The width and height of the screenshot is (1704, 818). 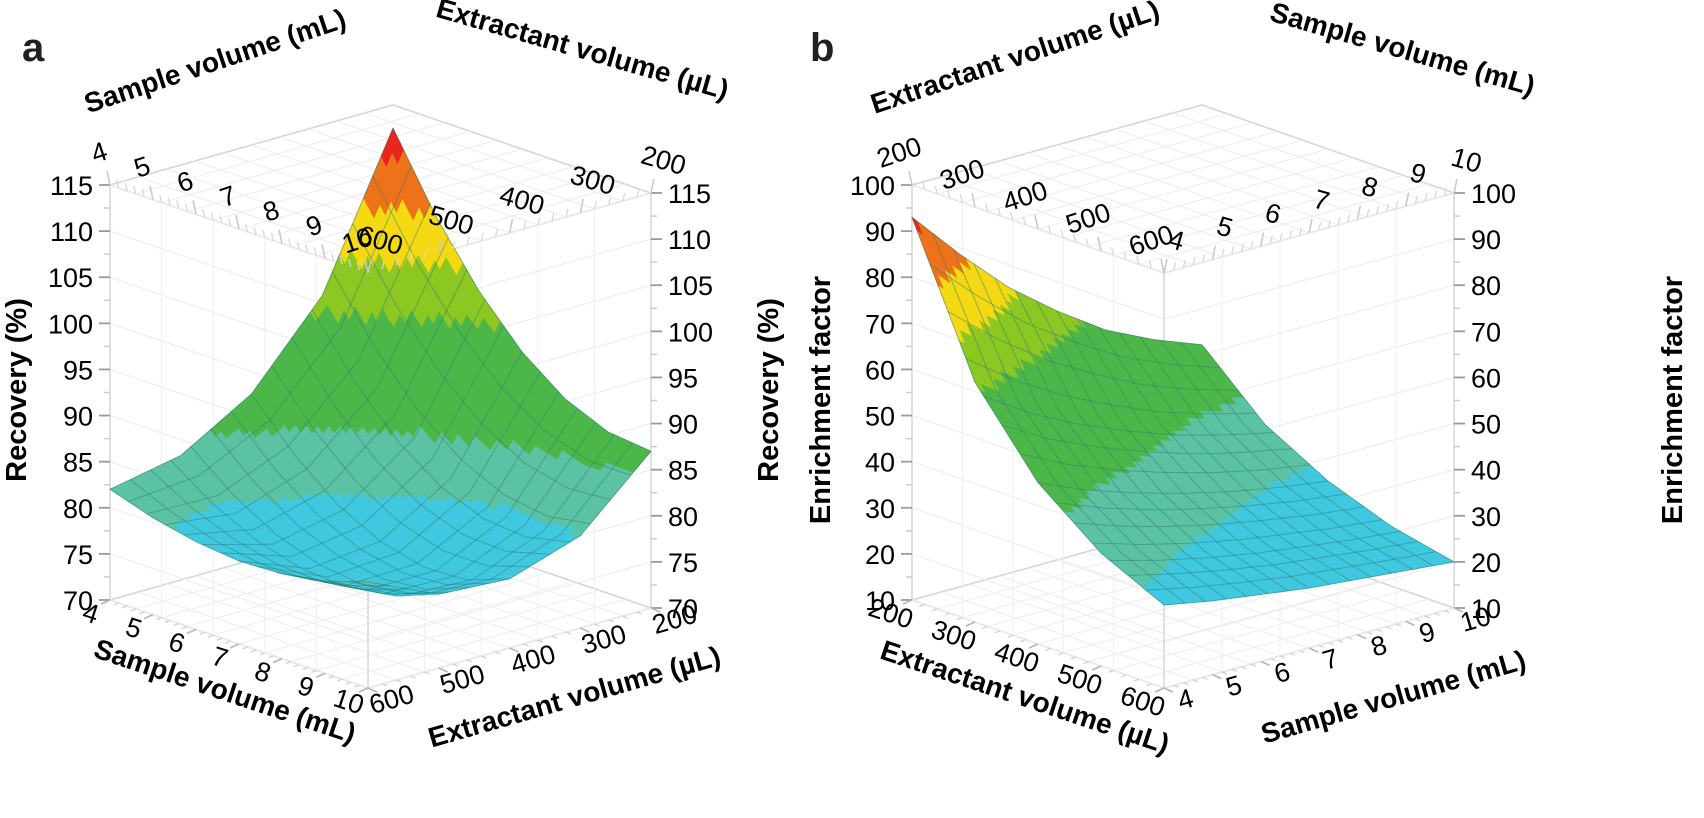 What do you see at coordinates (78, 463) in the screenshot?
I see `z-tick-label: 85` at bounding box center [78, 463].